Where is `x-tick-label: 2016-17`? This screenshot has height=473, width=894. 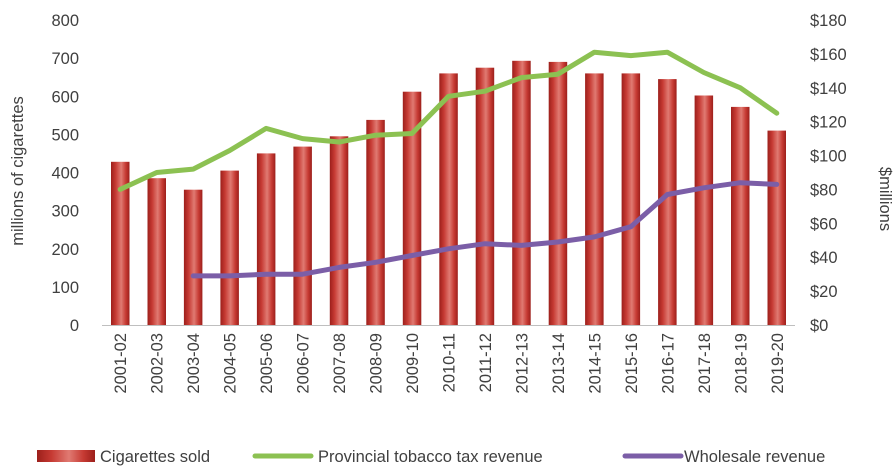
x-tick-label: 2016-17 is located at coordinates (668, 363).